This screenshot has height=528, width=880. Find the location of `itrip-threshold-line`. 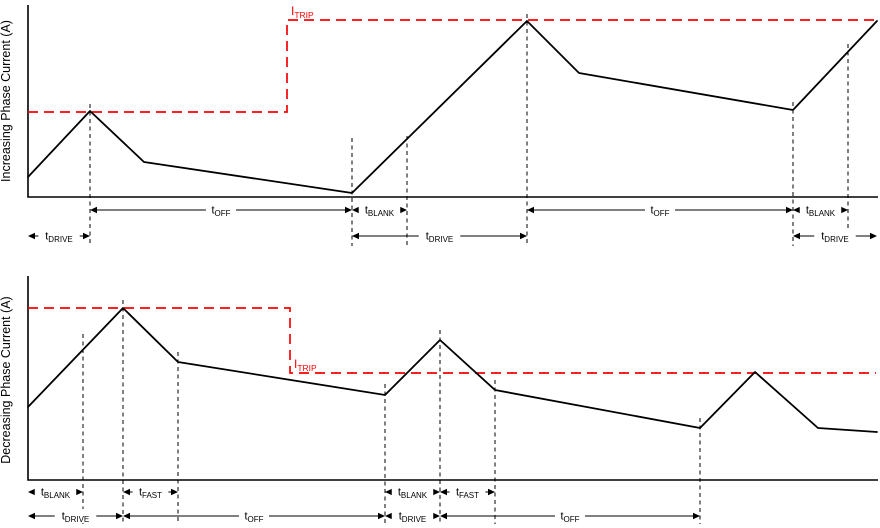

itrip-threshold-line is located at coordinates (452, 340).